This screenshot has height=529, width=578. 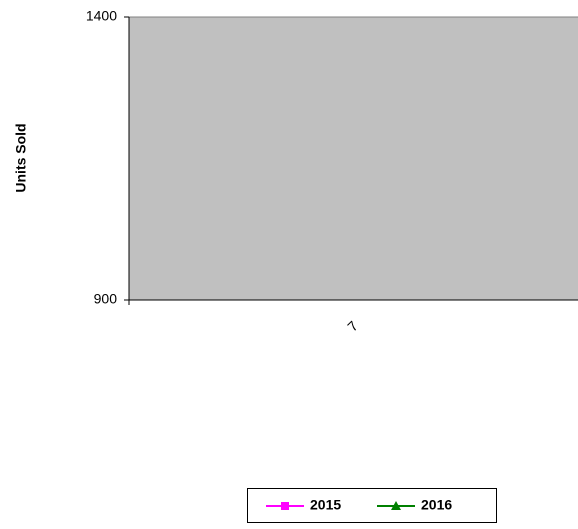 I want to click on y-axis-title: Units Sold, so click(x=21, y=157).